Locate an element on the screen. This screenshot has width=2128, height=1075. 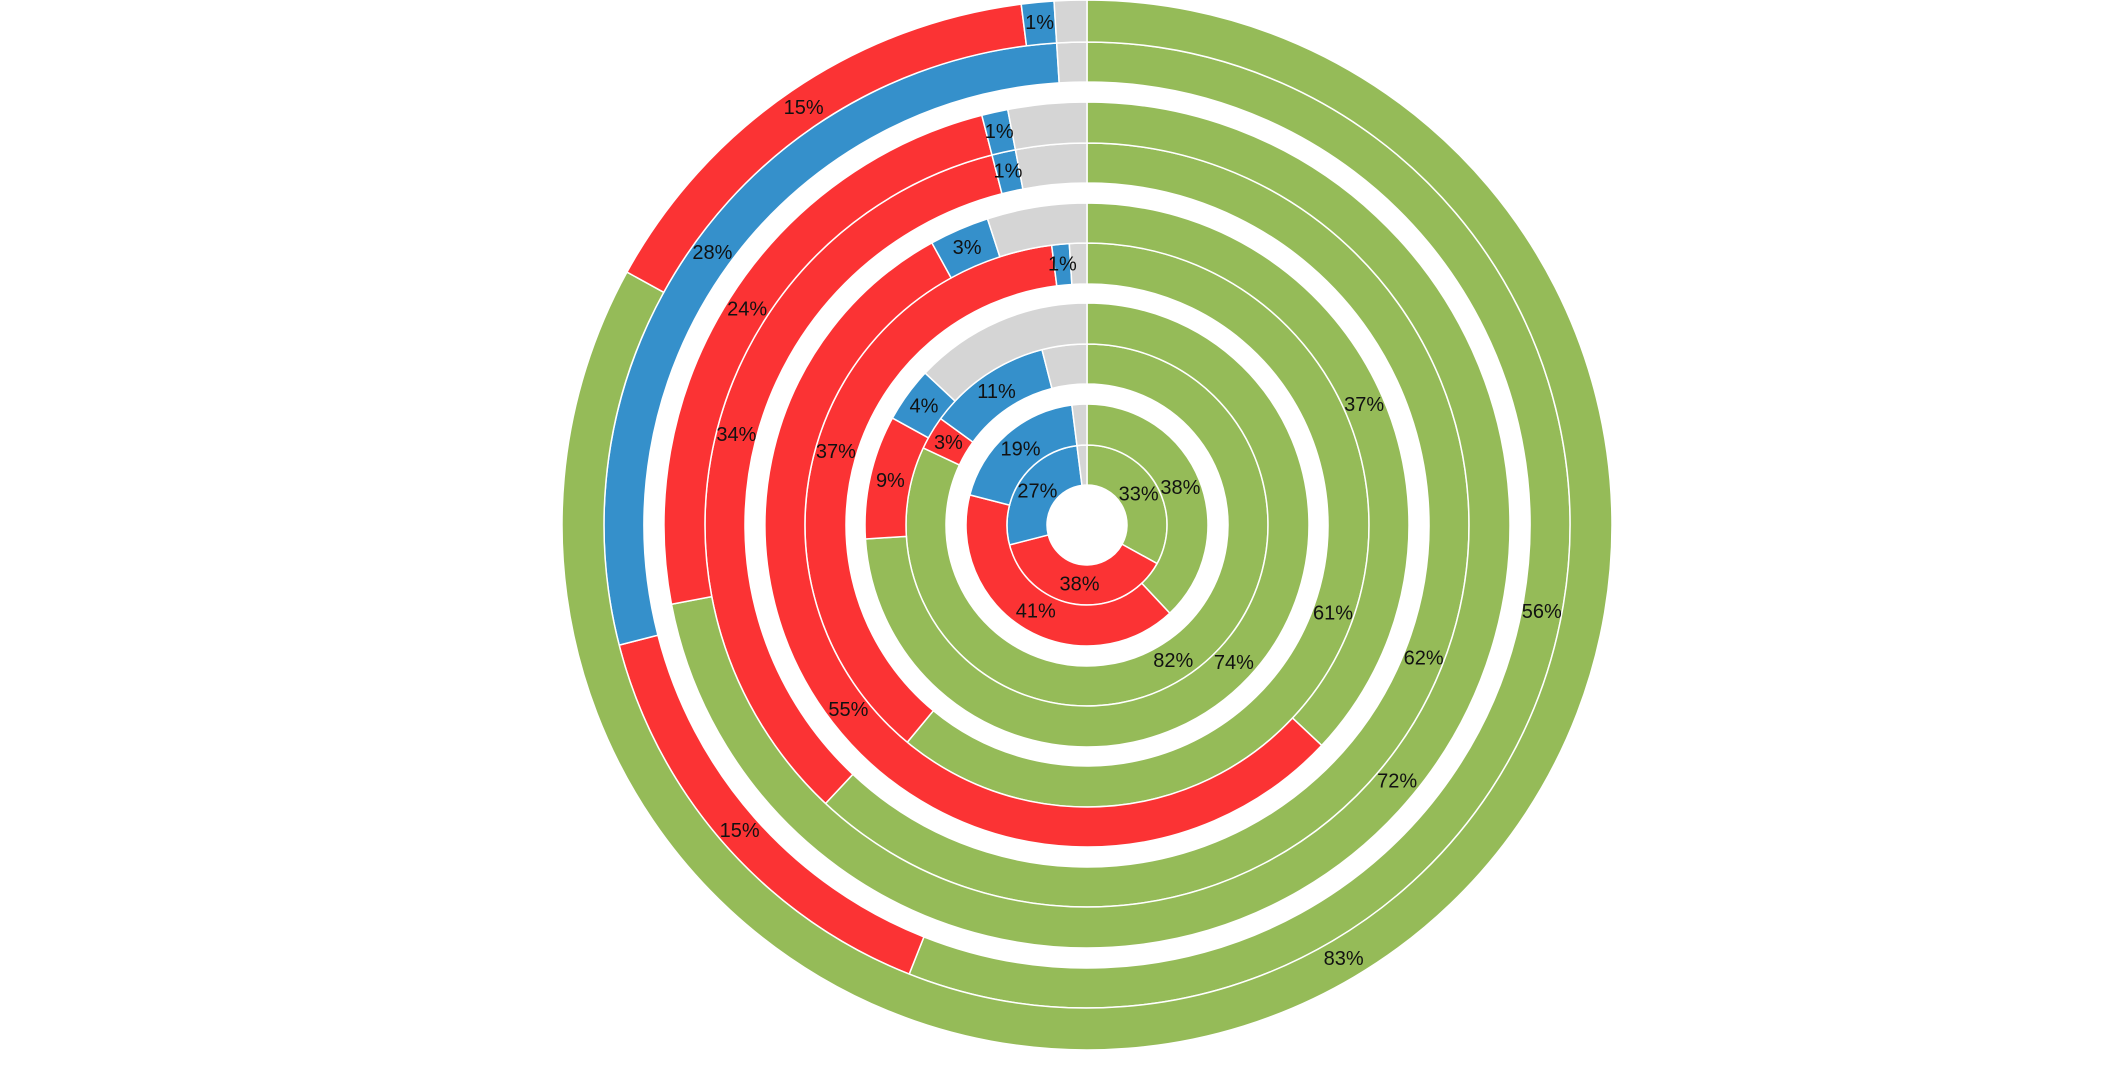
ring-2-blue-label: 19% is located at coordinates (1020, 450).